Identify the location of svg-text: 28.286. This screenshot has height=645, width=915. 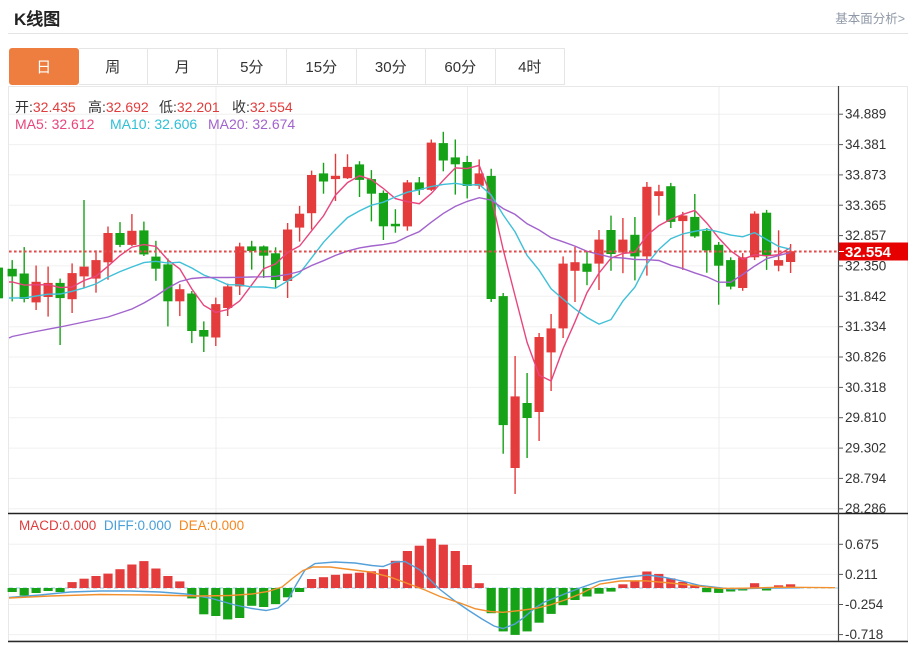
(865, 508).